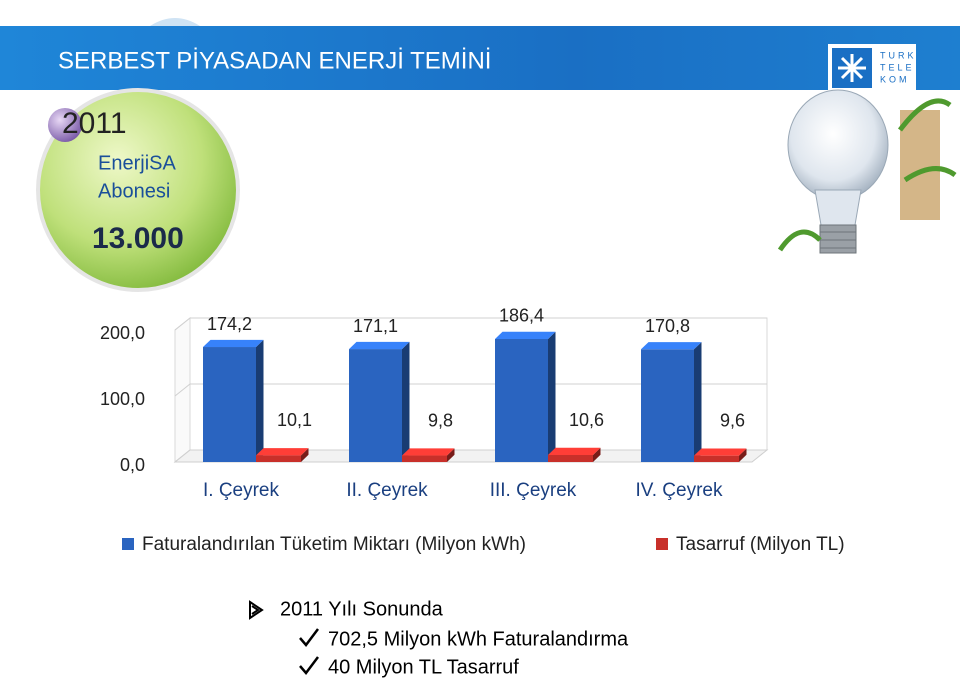  What do you see at coordinates (100, 22) in the screenshot?
I see `band-decor` at bounding box center [100, 22].